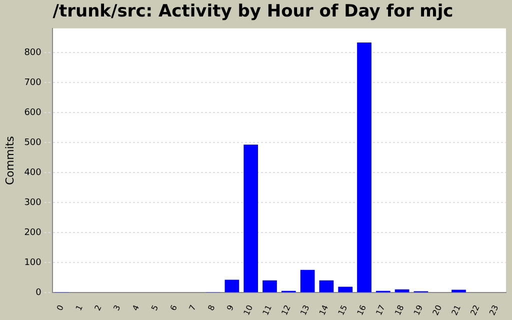  I want to click on x-tick-label: 19, so click(418, 310).